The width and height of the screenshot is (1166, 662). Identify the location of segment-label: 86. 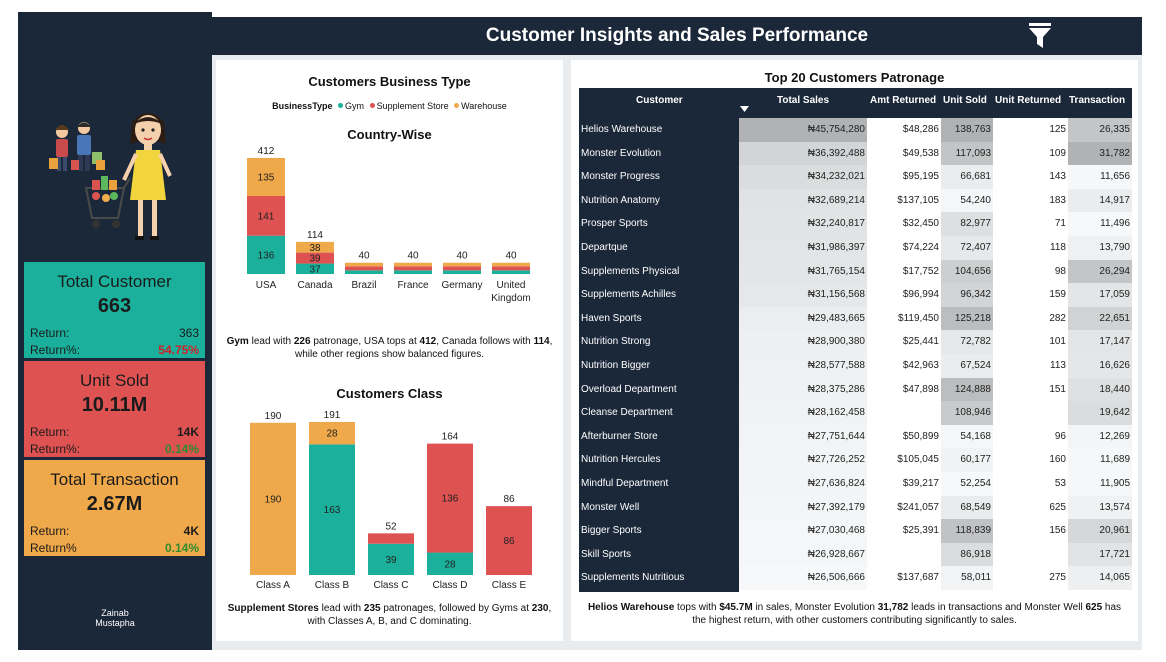
(509, 541).